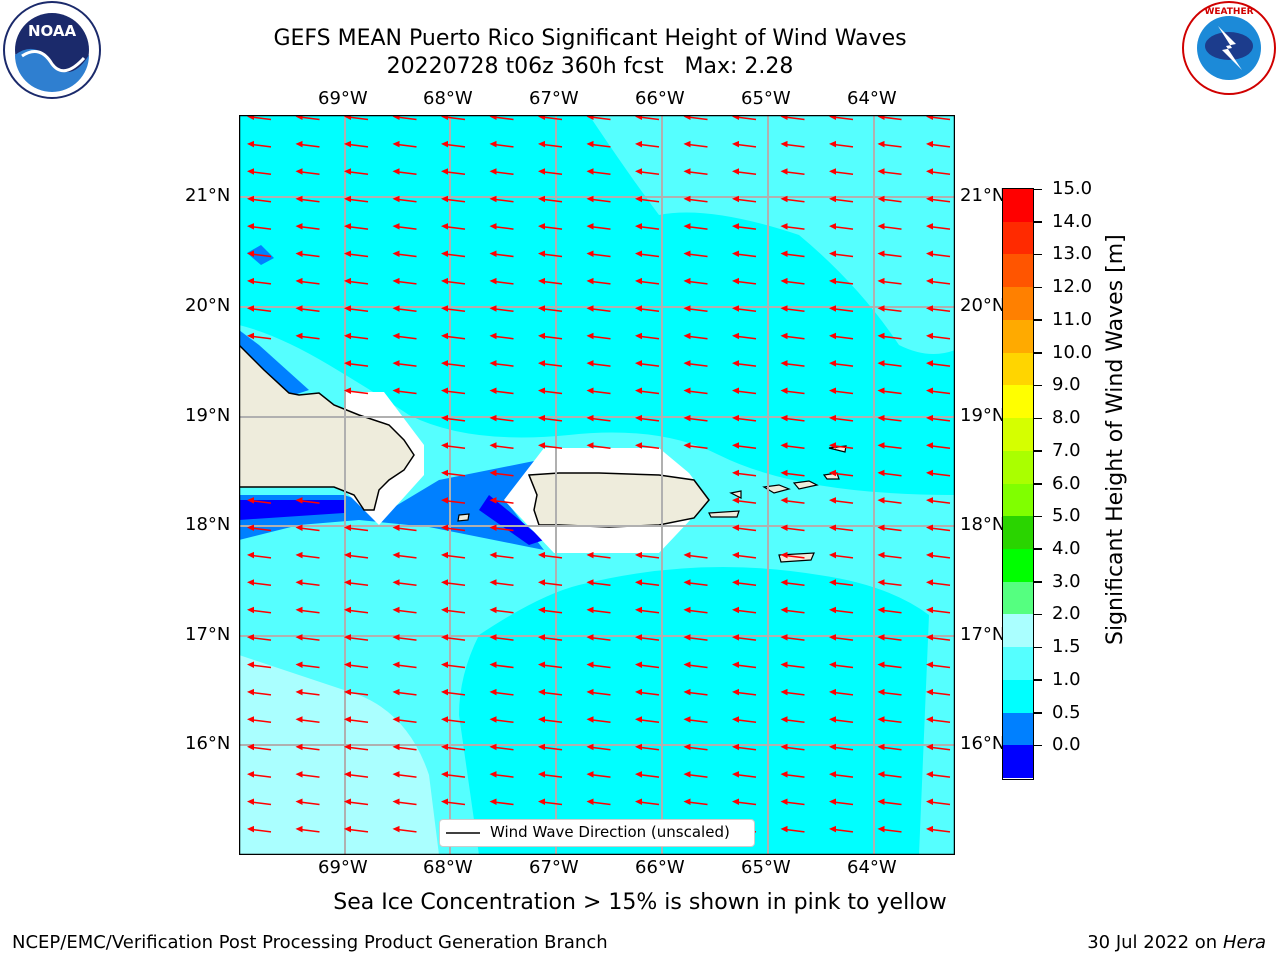 Image resolution: width=1280 pixels, height=960 pixels. Describe the element at coordinates (1066, 679) in the screenshot. I see `colorbar-tick-label: 1.0` at that location.